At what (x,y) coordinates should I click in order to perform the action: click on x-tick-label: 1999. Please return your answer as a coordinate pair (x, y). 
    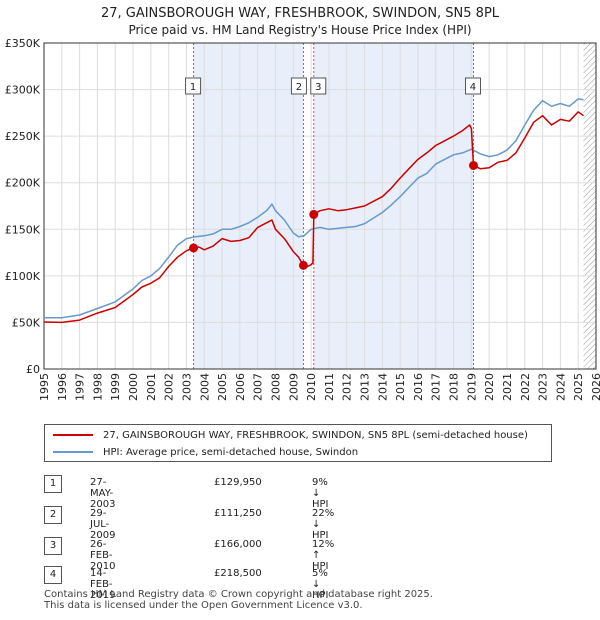
    Looking at the image, I should click on (115, 387).